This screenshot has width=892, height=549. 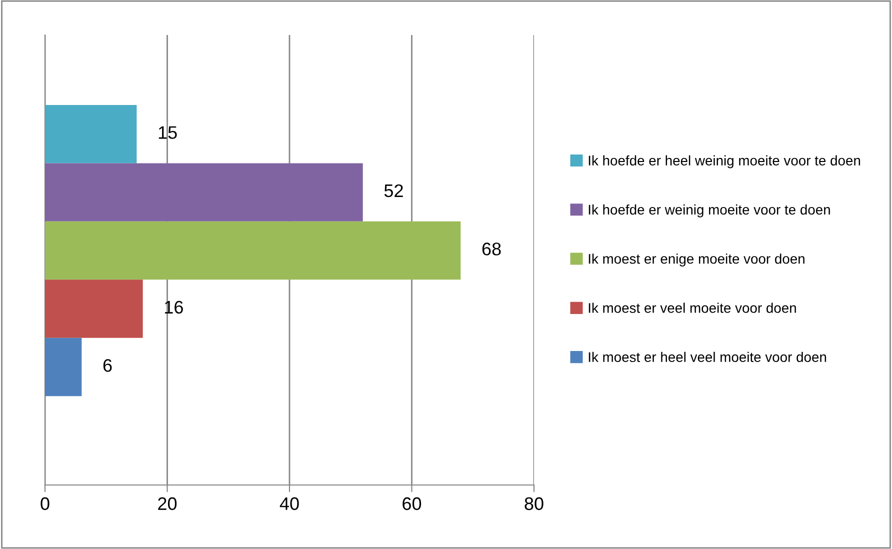 I want to click on x-tick-label: 60, so click(x=412, y=503).